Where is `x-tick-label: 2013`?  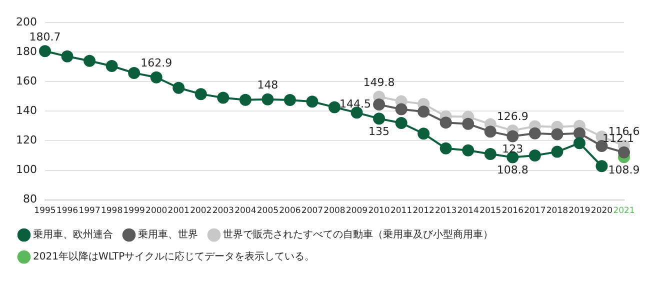 x-tick-label: 2013 is located at coordinates (446, 211).